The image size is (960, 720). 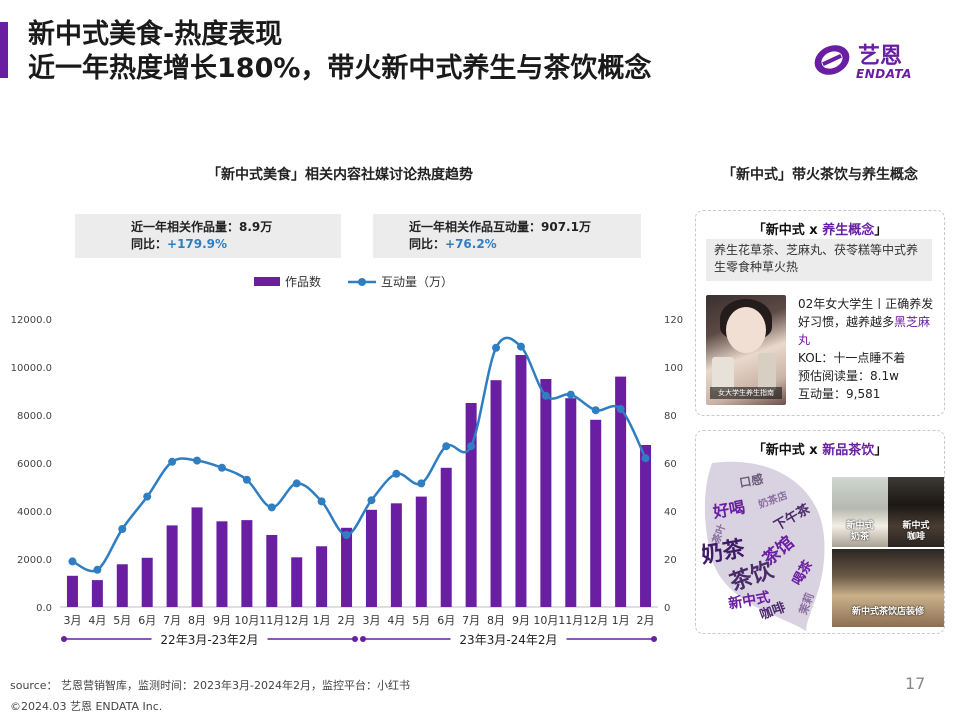 I want to click on page-title-line1: 新中式美食-热度表现, so click(x=155, y=34).